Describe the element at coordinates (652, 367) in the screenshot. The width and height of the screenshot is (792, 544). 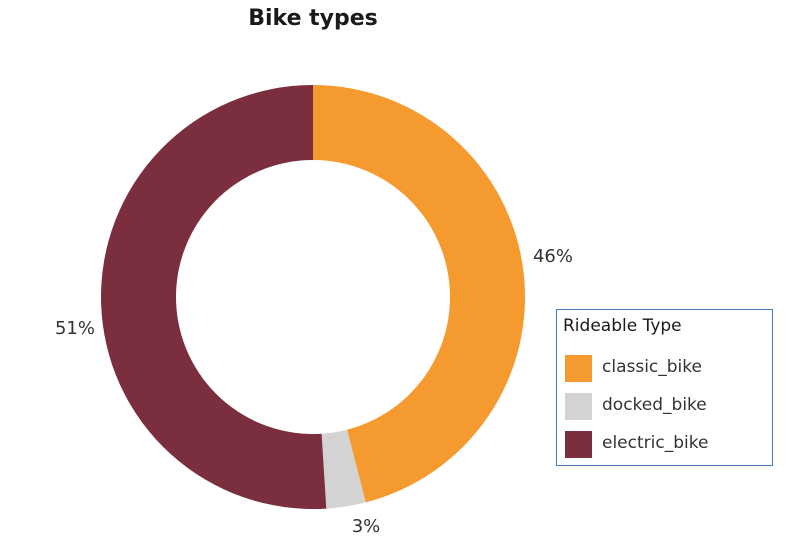
I see `legend-label-classic-bike: classic_bike` at that location.